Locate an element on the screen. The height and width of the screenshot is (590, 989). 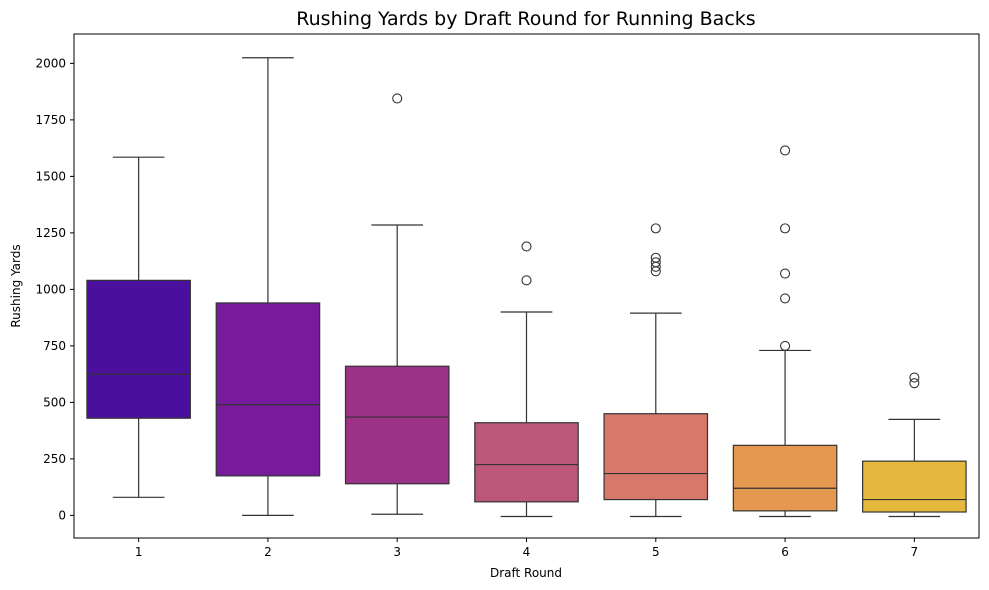
x-axis: 1 2 3 4 5 6 7 is located at coordinates (526, 548).